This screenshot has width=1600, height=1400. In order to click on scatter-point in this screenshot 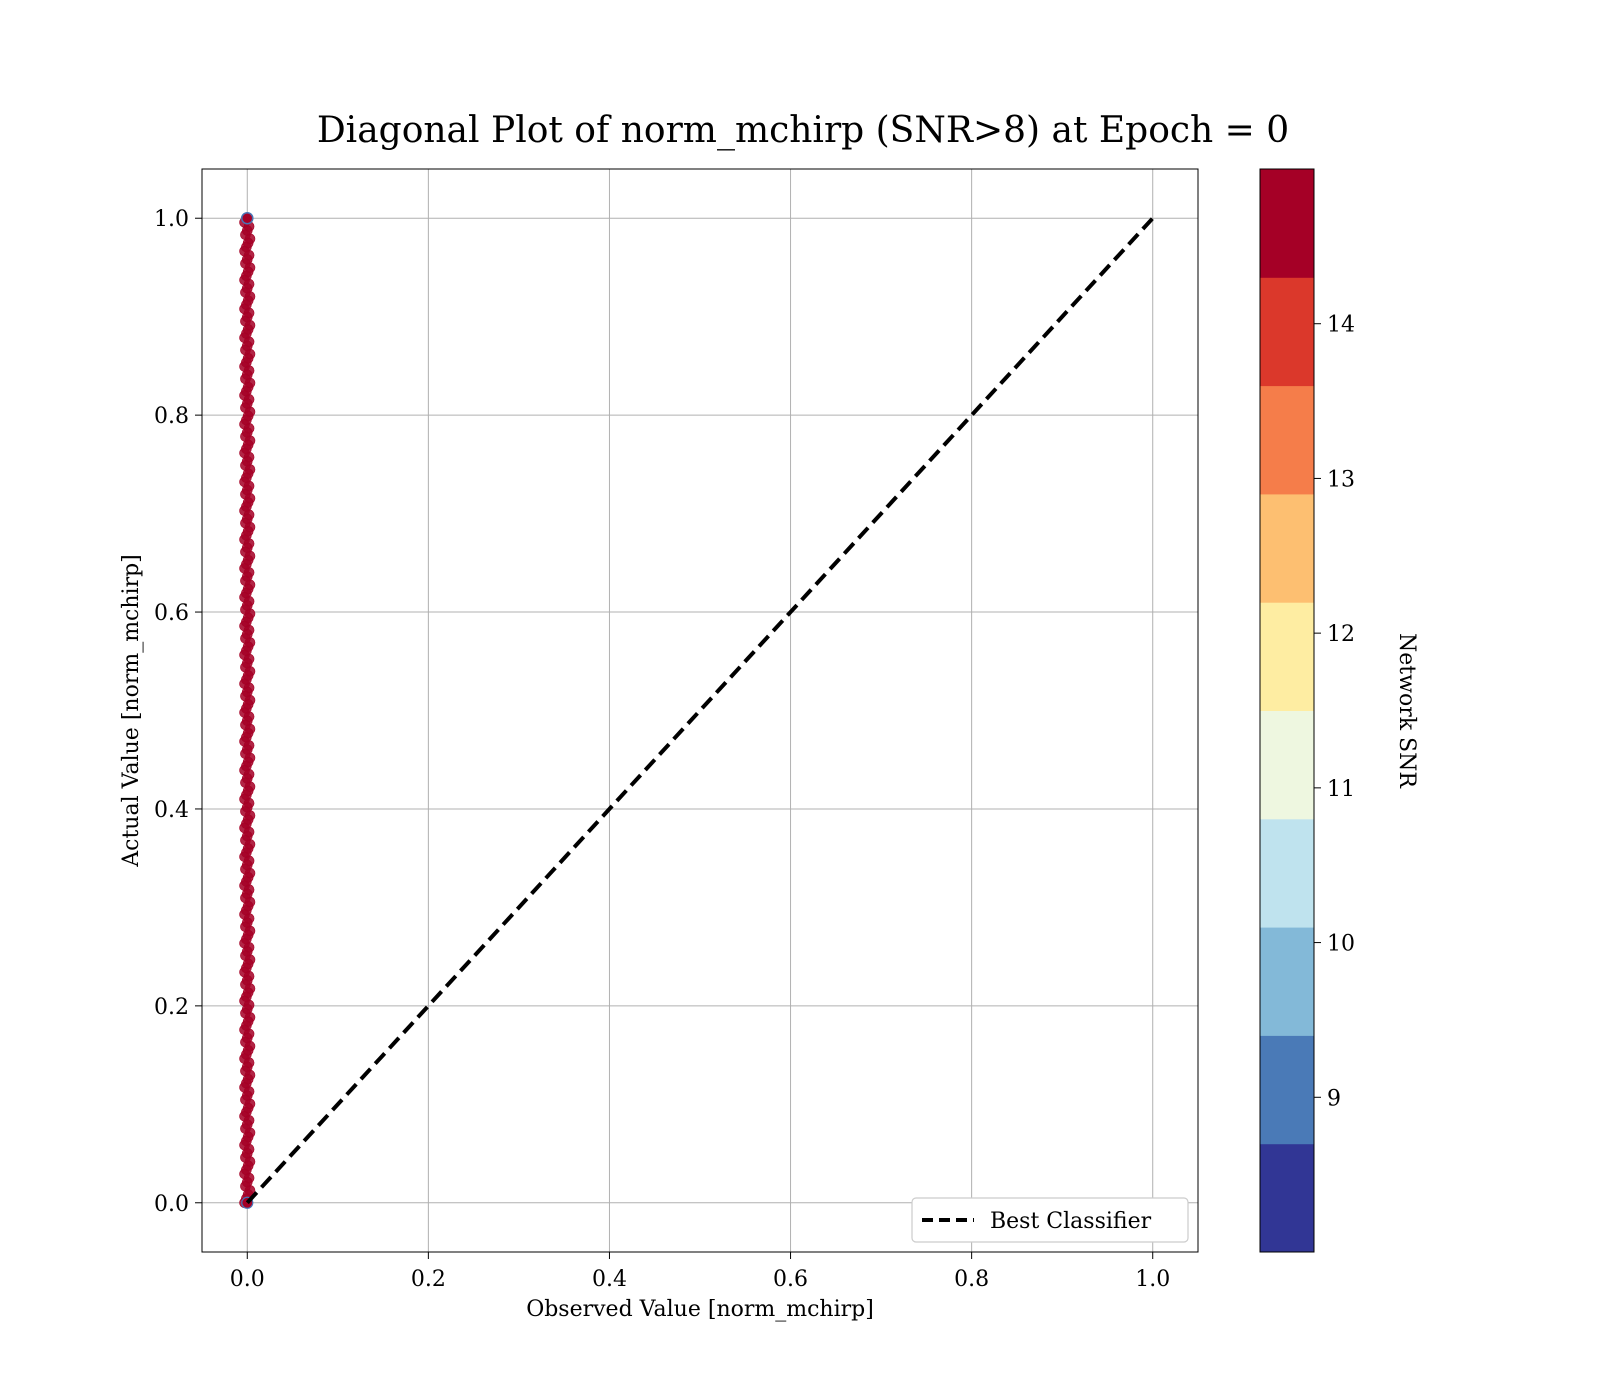, I will do `click(247, 218)`.